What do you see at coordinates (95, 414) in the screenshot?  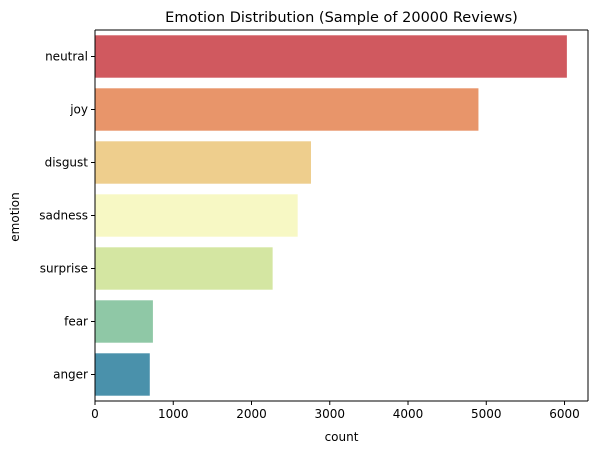 I see `x-tick-label: 0` at bounding box center [95, 414].